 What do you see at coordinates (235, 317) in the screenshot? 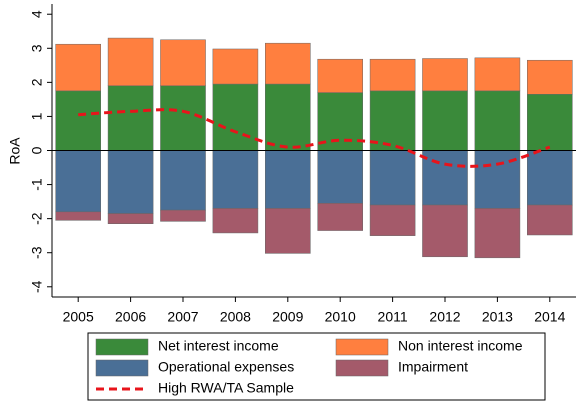
I see `x-tick-label: 2008` at bounding box center [235, 317].